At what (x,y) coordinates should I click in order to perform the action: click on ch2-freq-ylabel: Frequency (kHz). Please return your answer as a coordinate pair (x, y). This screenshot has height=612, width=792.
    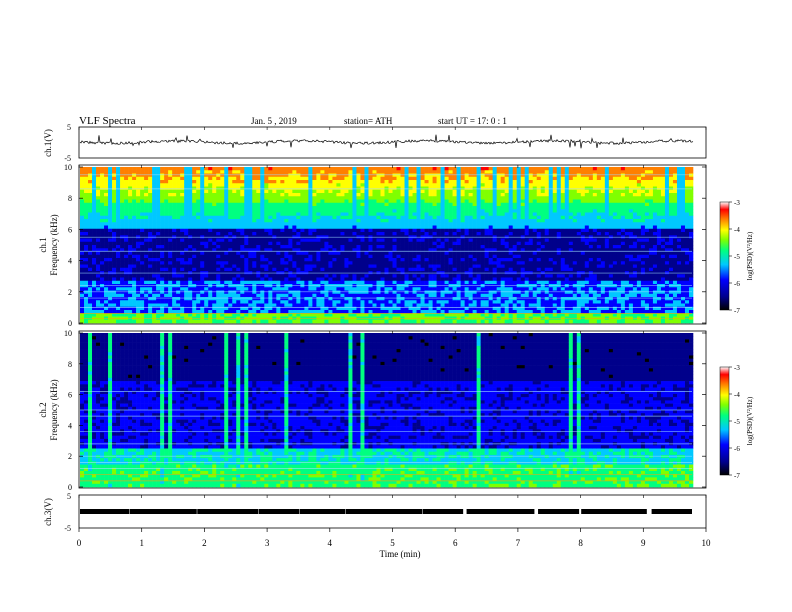
    Looking at the image, I should click on (54, 409).